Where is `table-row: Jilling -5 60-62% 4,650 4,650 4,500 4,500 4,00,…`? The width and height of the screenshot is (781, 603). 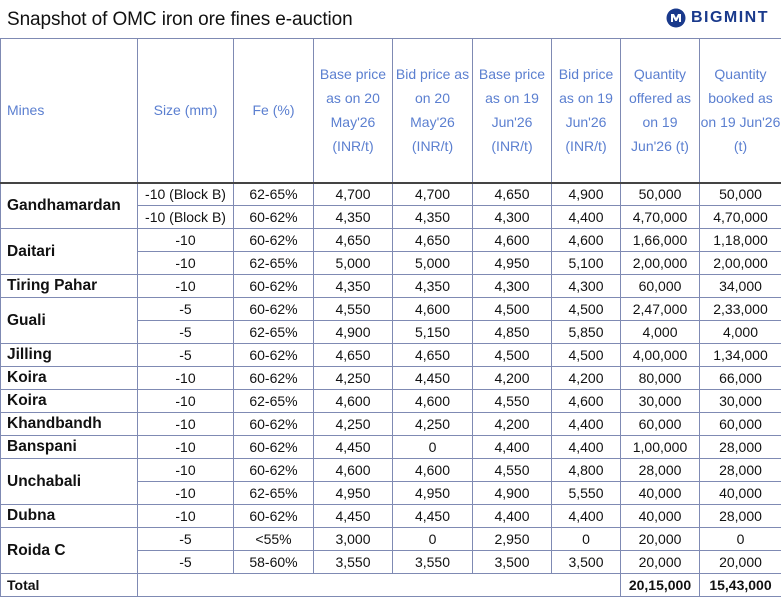
table-row: Jilling -5 60-62% 4,650 4,650 4,500 4,500 4,00,… is located at coordinates (390, 355).